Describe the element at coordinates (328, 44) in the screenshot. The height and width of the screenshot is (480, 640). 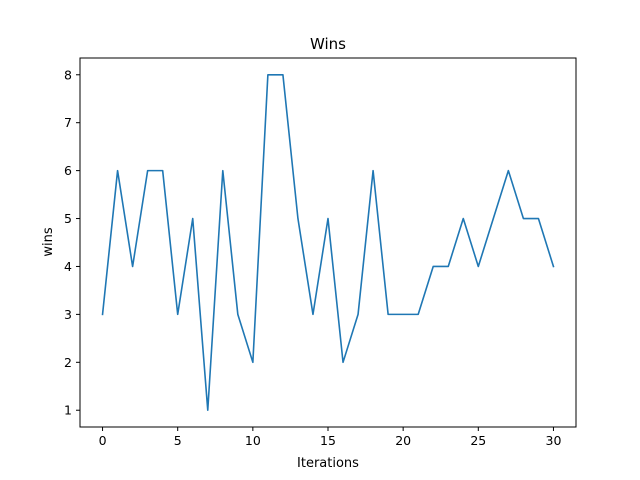
I see `chart-title: Wins` at that location.